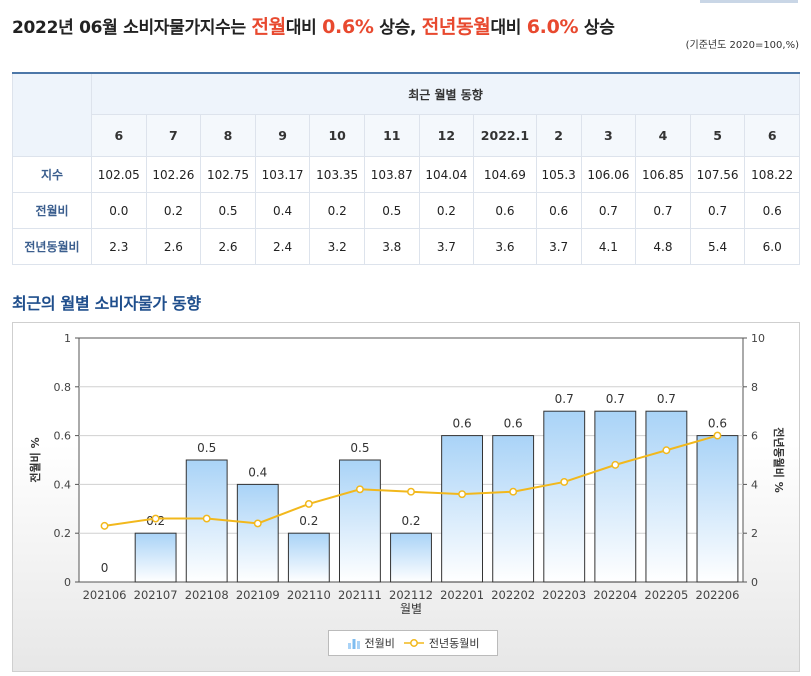 This screenshot has height=676, width=811. Describe the element at coordinates (207, 595) in the screenshot. I see `x-tick-label: 202108` at that location.